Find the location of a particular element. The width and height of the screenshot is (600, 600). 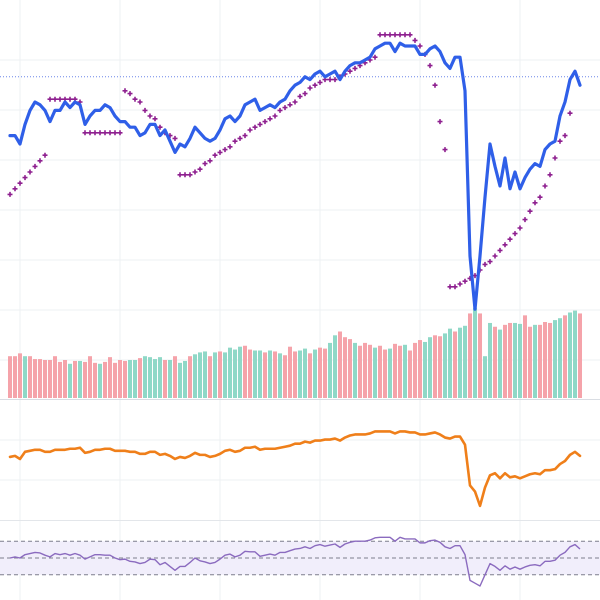

indicator-series is located at coordinates (295, 469).